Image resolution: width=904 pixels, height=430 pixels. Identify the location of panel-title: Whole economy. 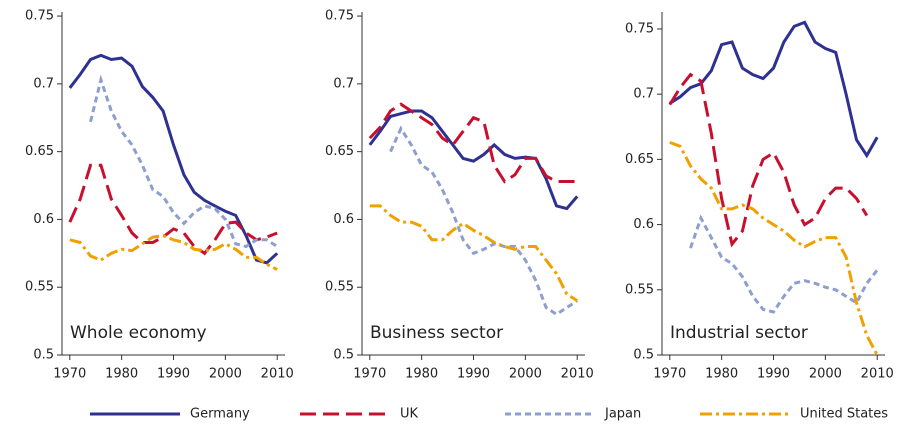
(138, 333).